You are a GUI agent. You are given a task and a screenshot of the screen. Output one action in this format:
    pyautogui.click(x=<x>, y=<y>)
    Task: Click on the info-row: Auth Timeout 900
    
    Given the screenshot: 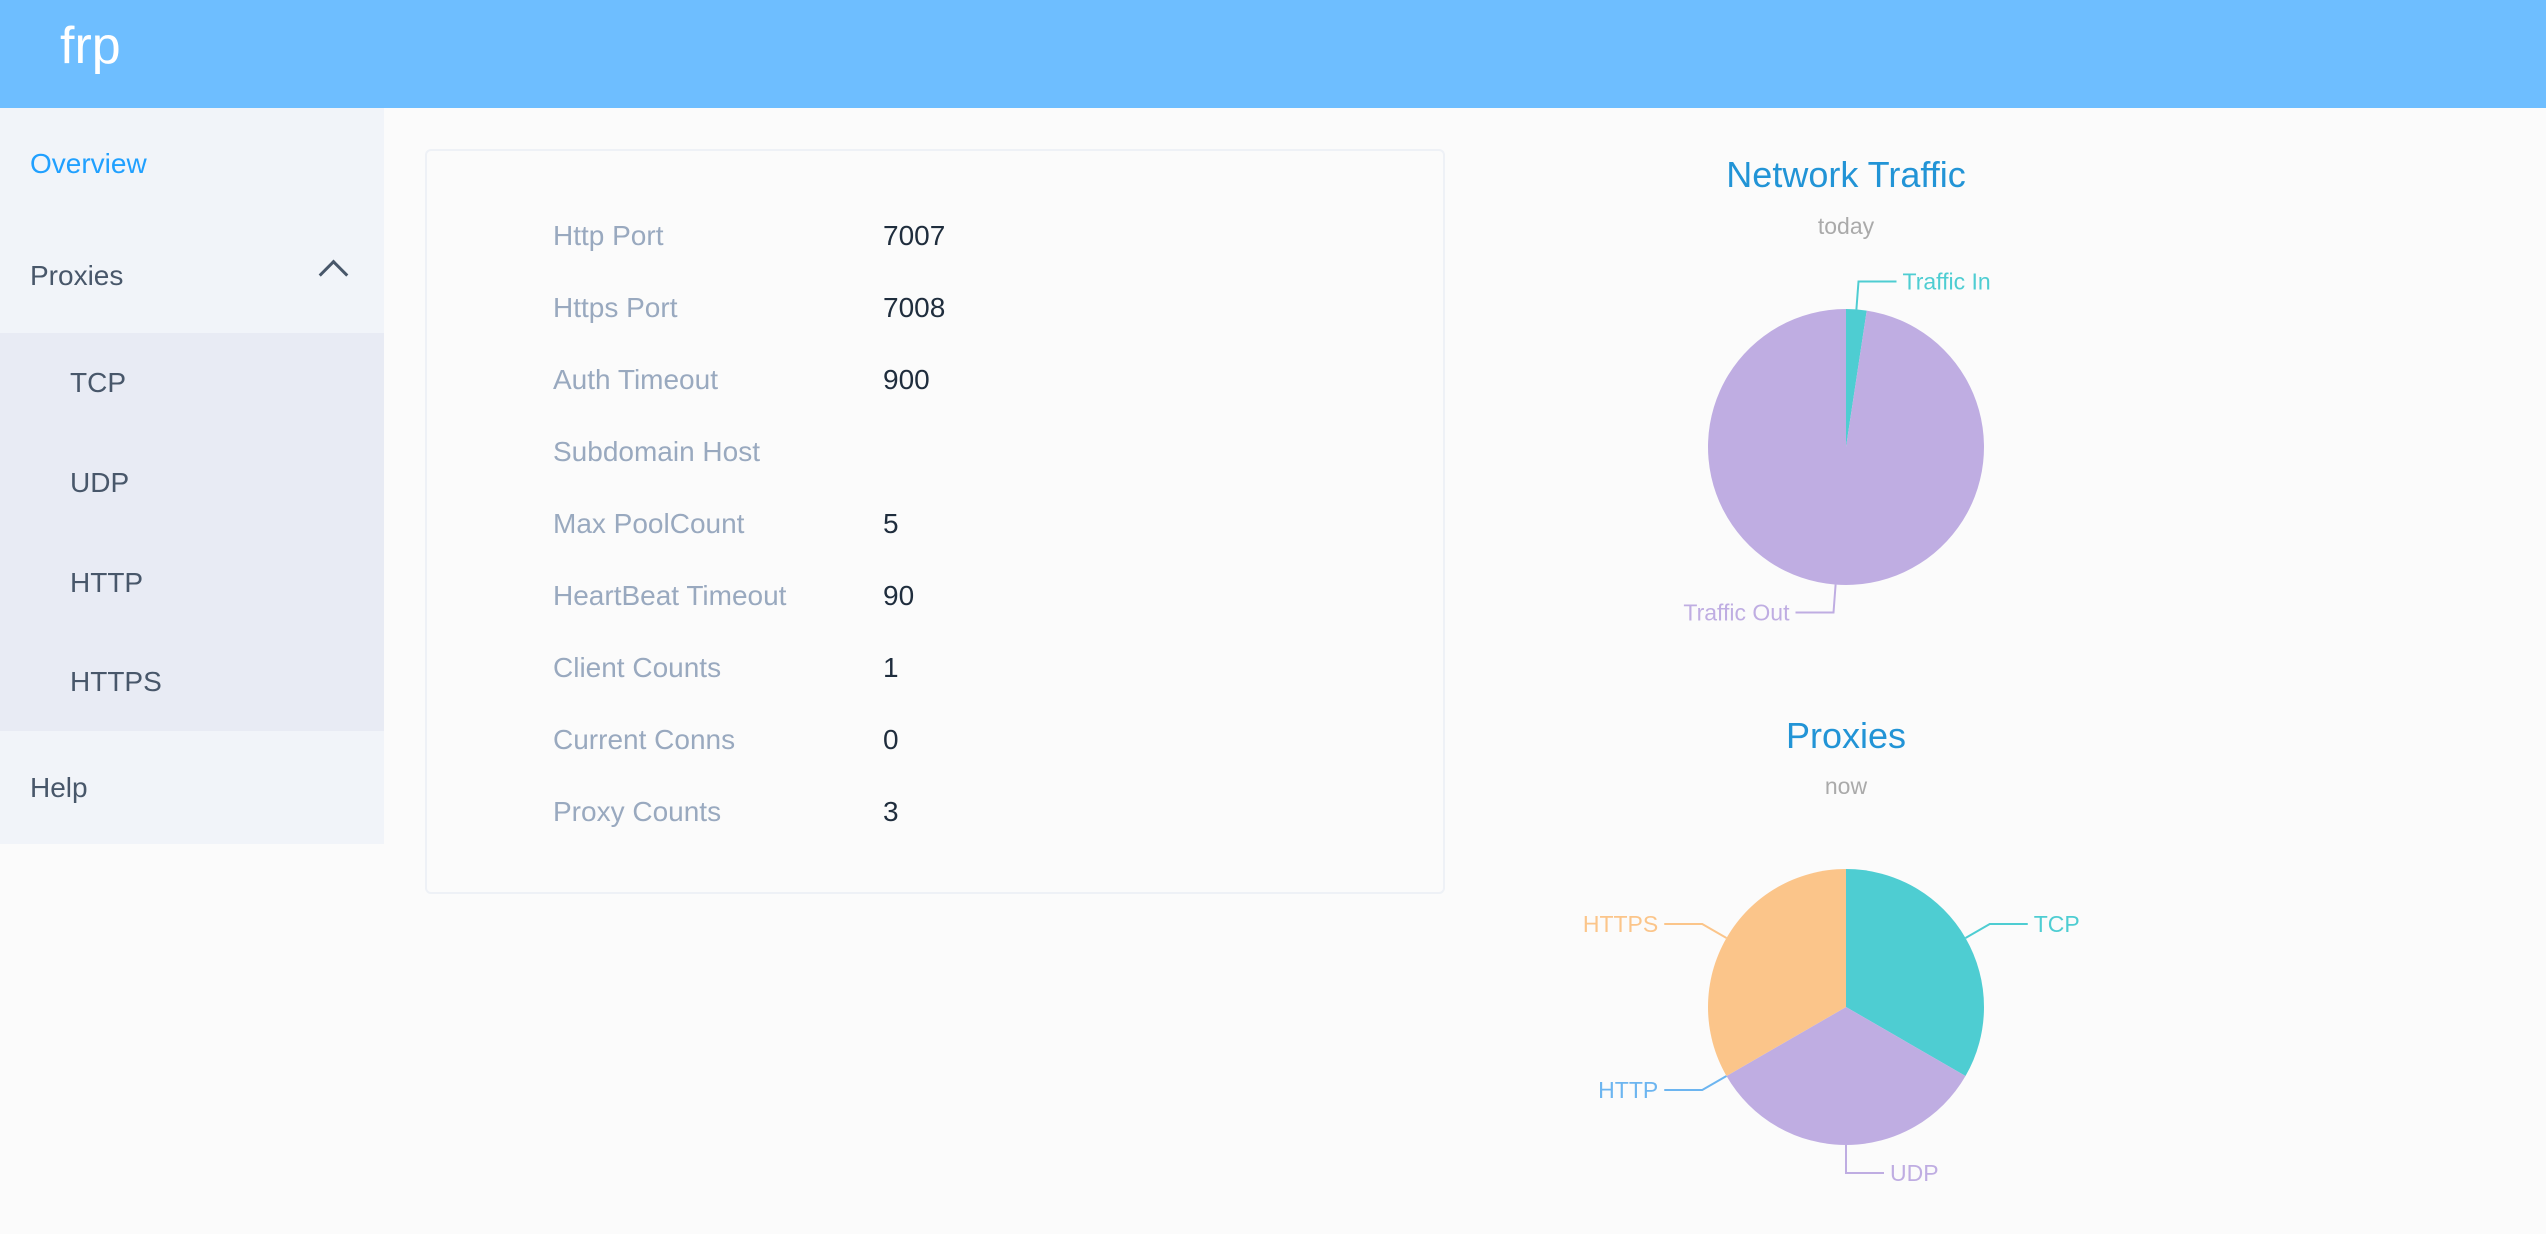 What is the action you would take?
    pyautogui.click(x=741, y=380)
    